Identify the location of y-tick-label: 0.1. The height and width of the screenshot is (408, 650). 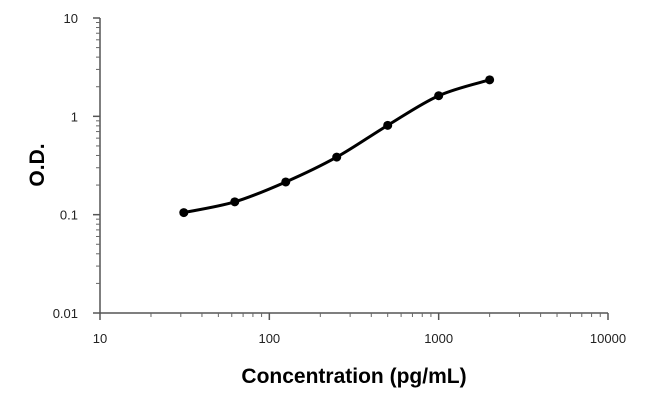
(69, 215).